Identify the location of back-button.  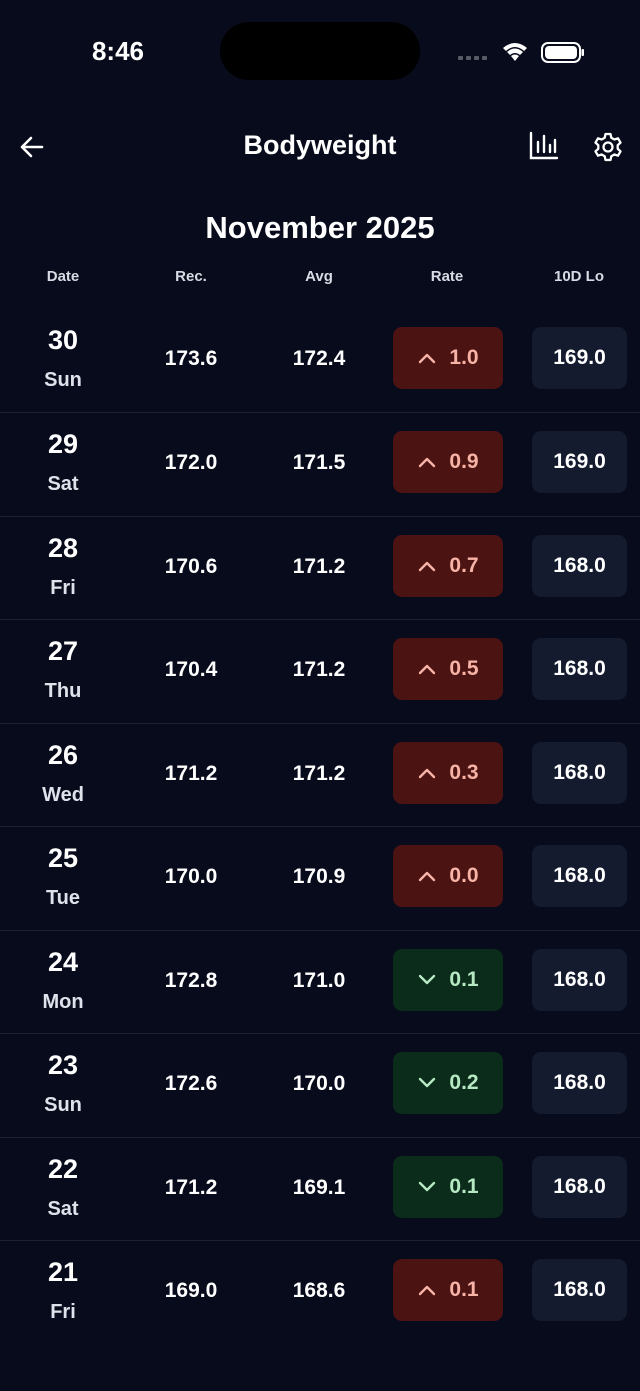
(32, 147).